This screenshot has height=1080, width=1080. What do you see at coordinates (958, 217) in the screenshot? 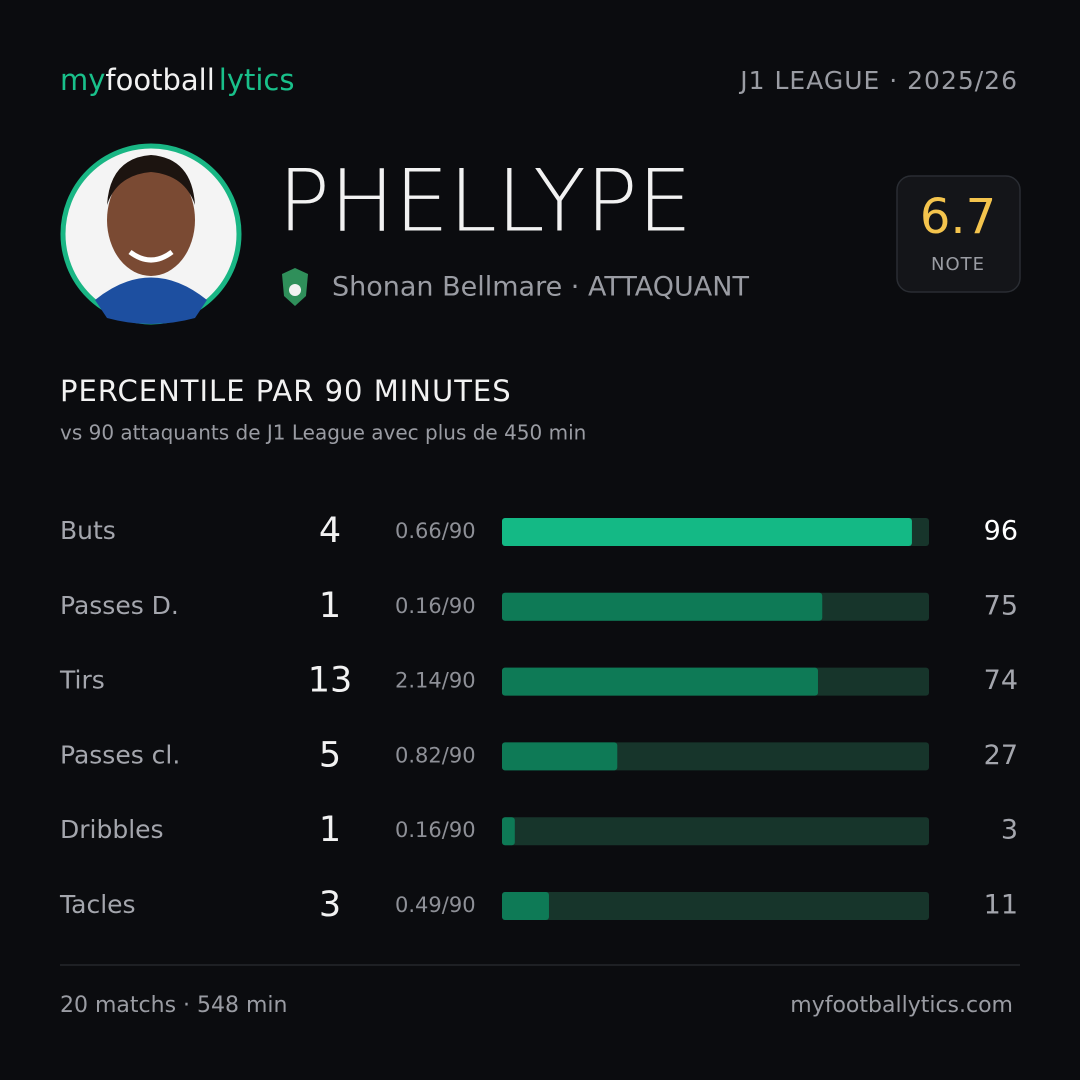
I see `rating: 6.7` at bounding box center [958, 217].